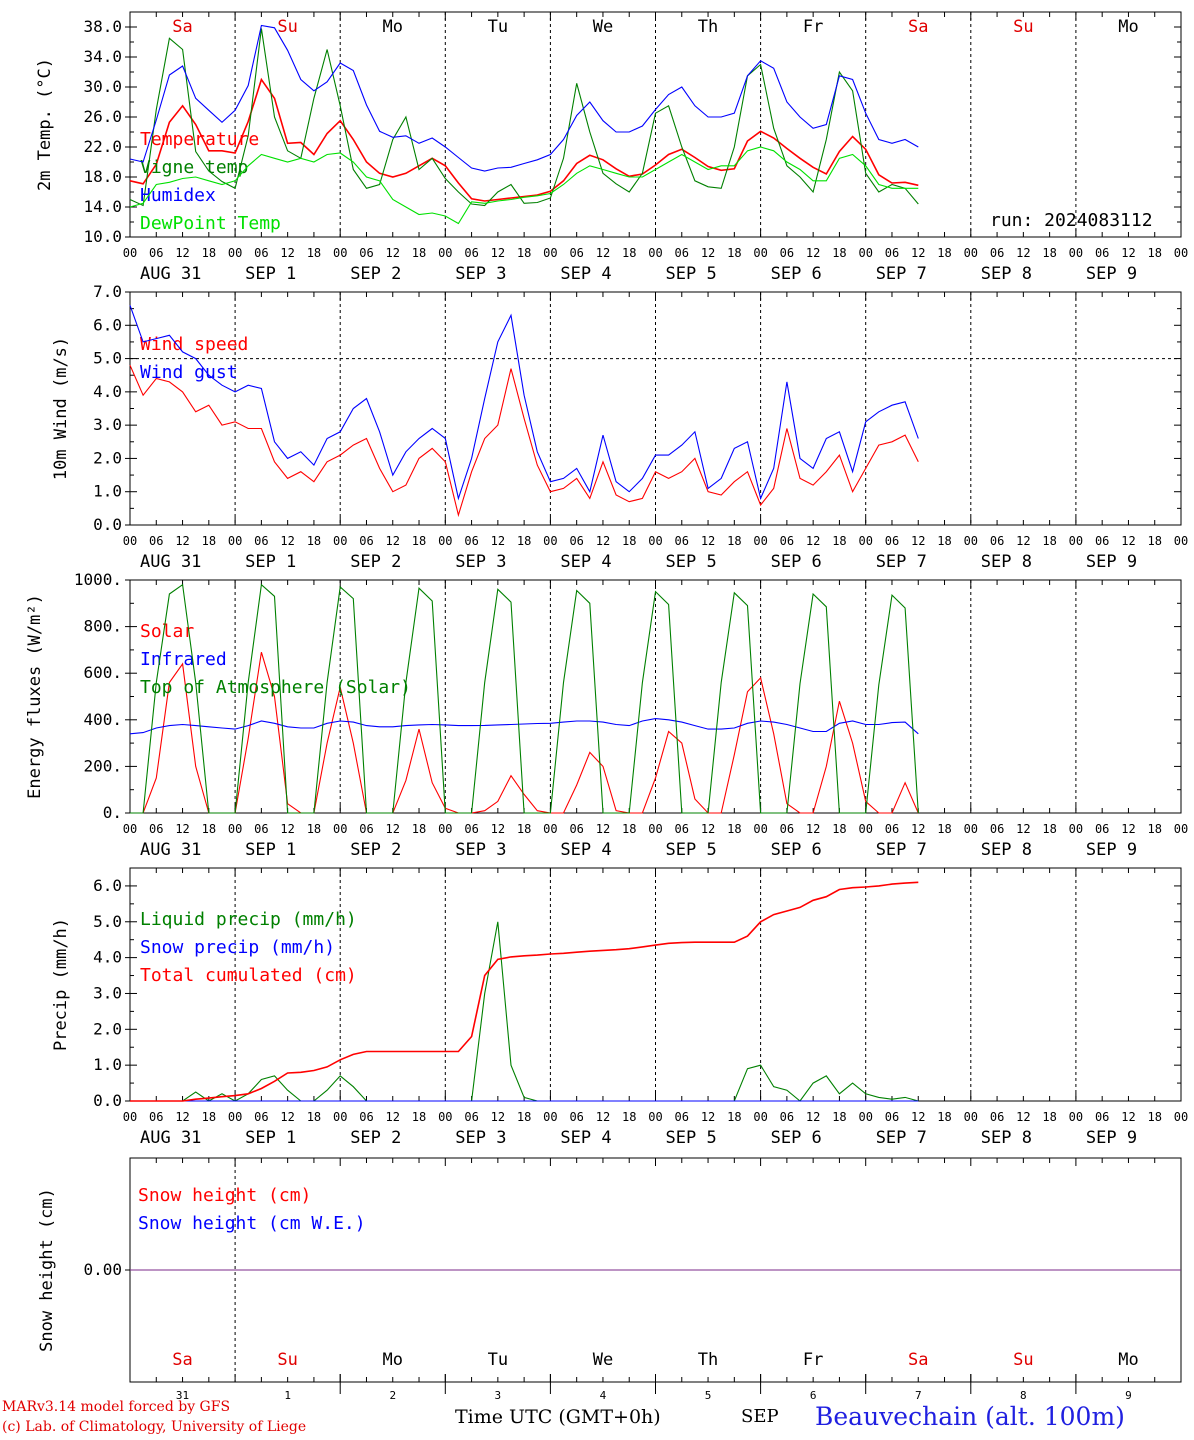  Describe the element at coordinates (1128, 1395) in the screenshot. I see `day-number: 9` at that location.